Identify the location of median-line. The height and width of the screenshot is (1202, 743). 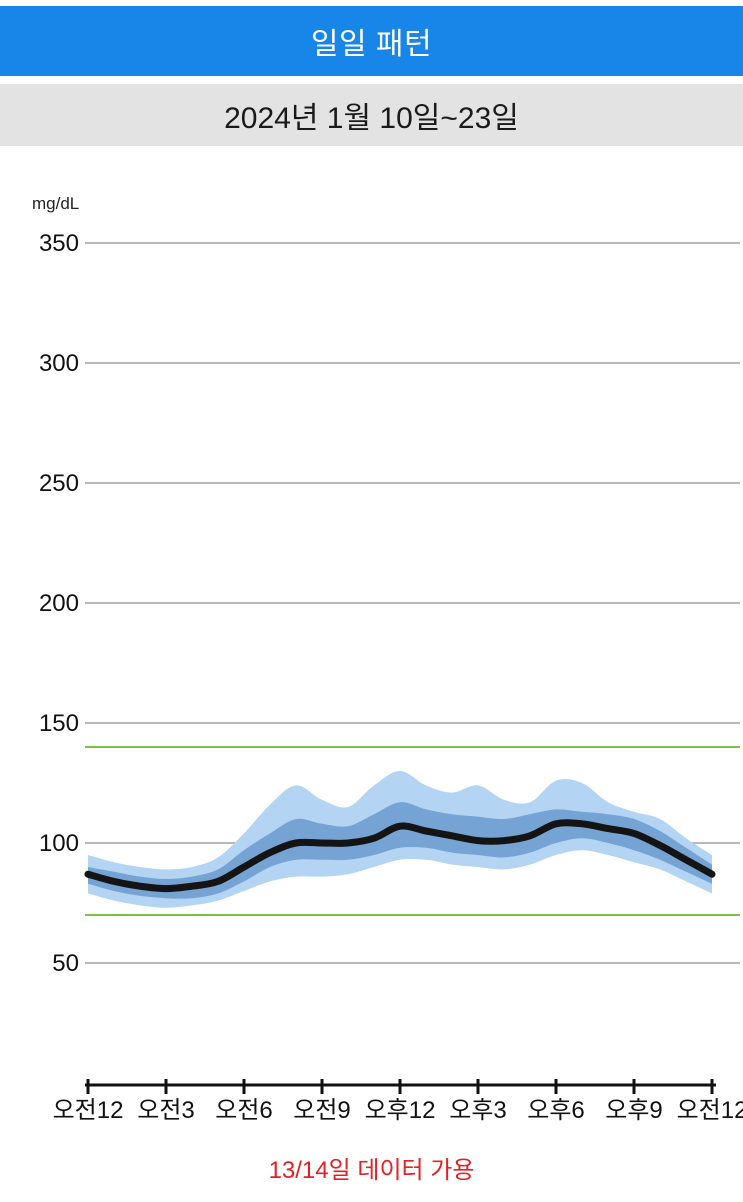
(400, 856).